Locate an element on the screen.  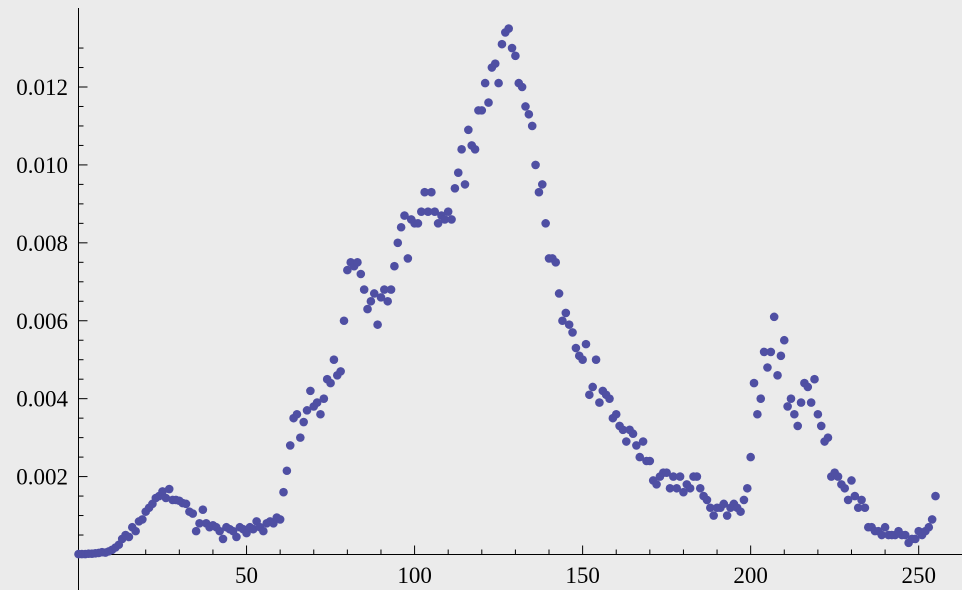
x-tick-label: 250 is located at coordinates (918, 575).